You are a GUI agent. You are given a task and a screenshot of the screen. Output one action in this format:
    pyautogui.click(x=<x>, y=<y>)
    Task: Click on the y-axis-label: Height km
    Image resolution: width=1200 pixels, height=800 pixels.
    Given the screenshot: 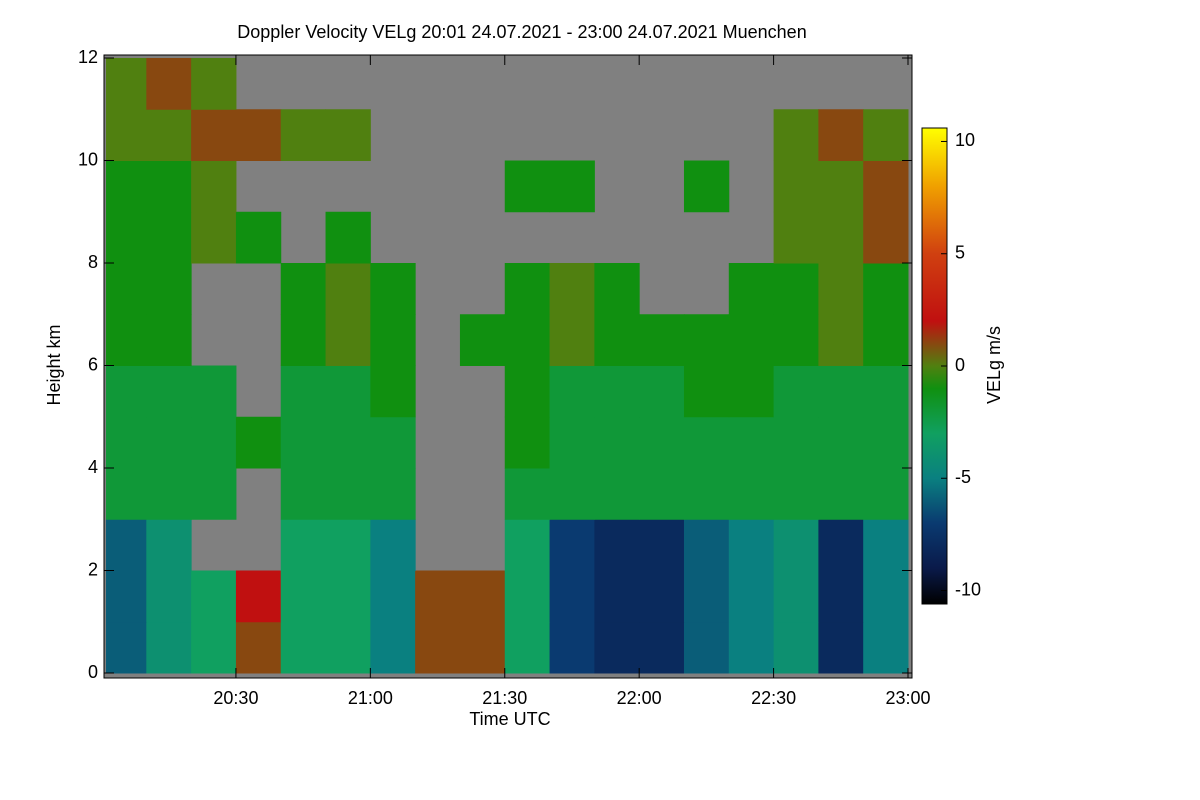 What is the action you would take?
    pyautogui.click(x=54, y=364)
    